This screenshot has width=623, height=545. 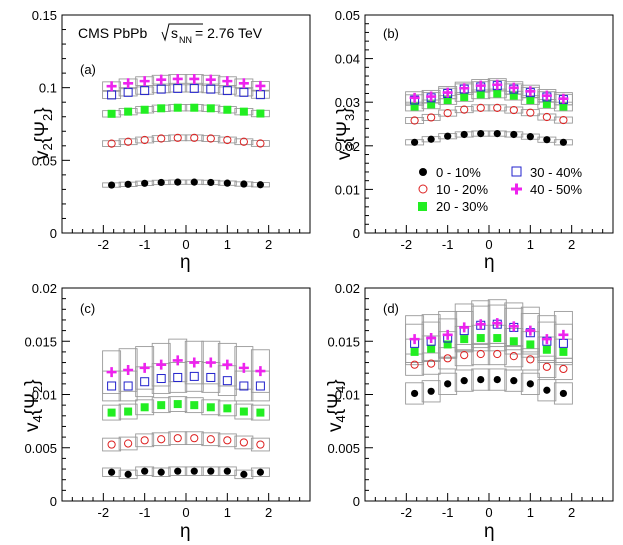 What do you see at coordinates (343, 341) in the screenshot?
I see `y-tick-label: 0.015` at bounding box center [343, 341].